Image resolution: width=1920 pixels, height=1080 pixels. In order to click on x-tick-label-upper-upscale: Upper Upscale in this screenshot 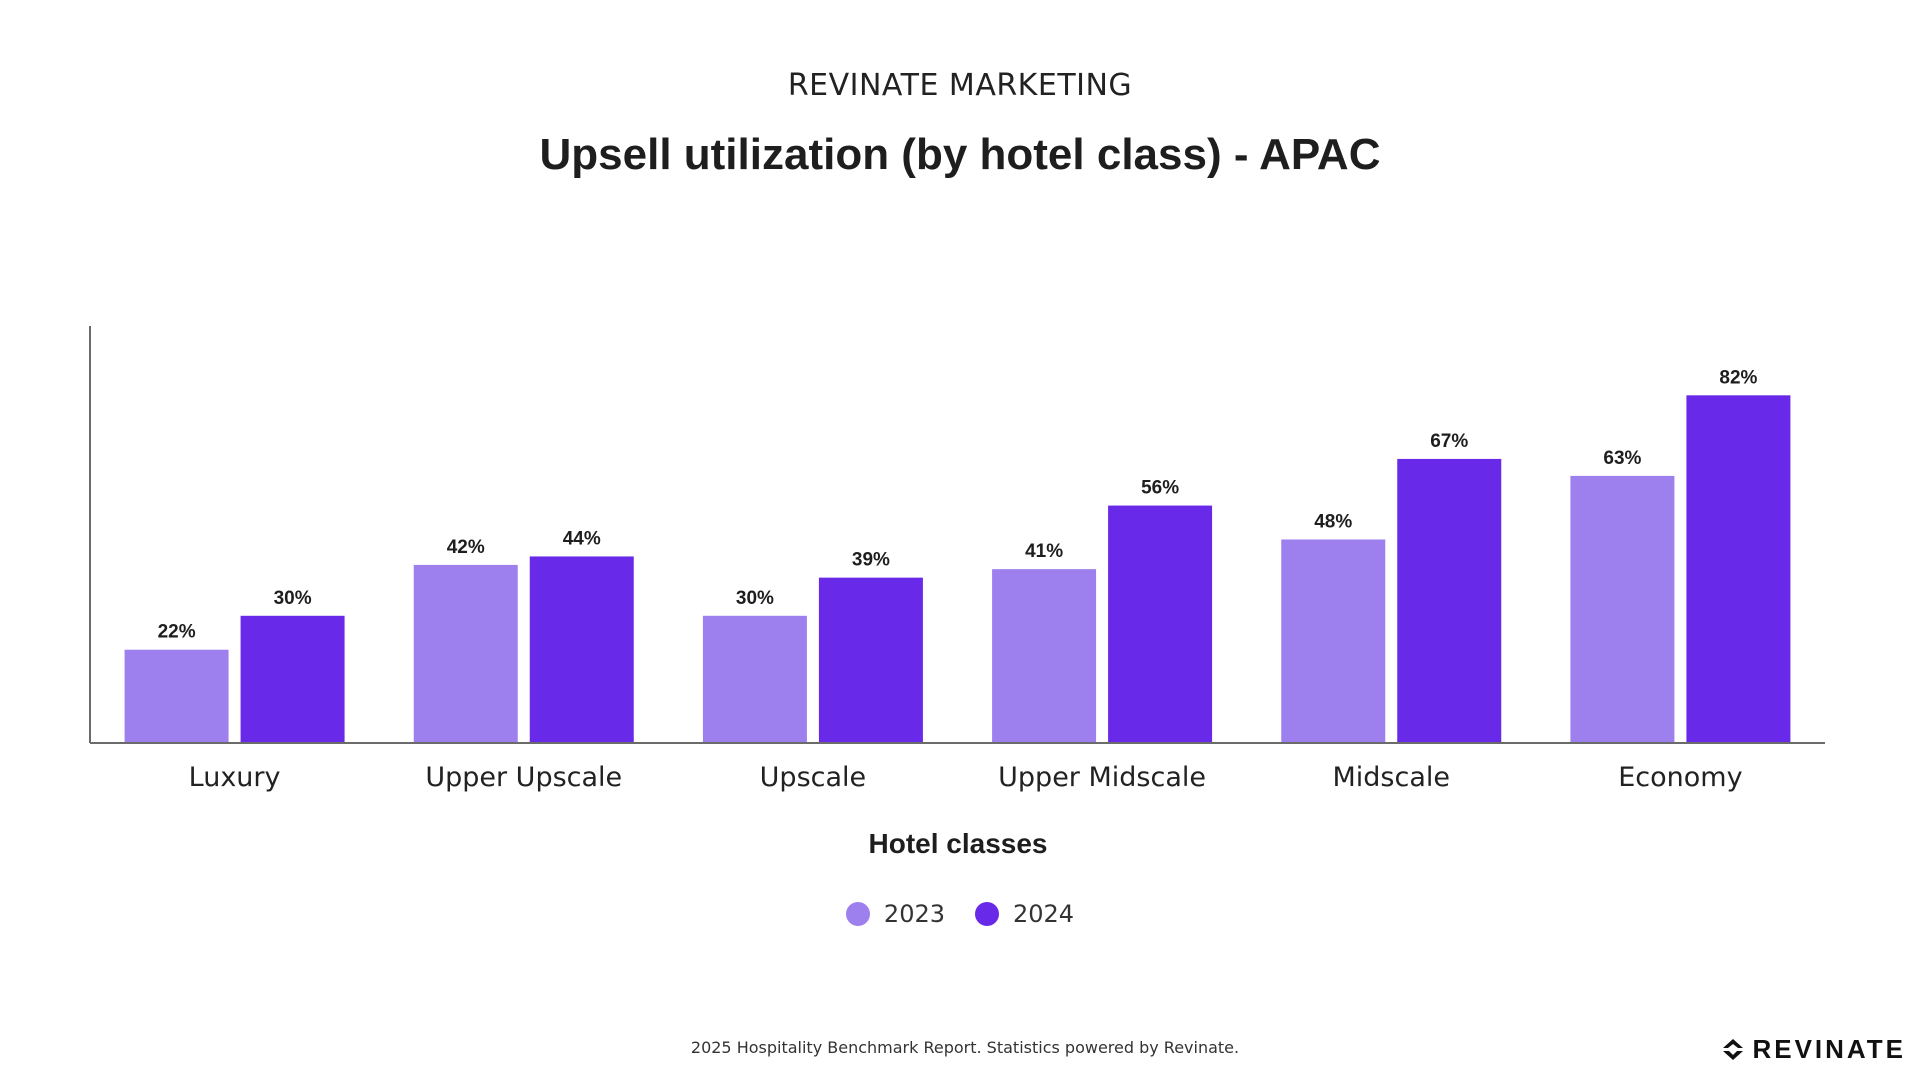, I will do `click(523, 777)`.